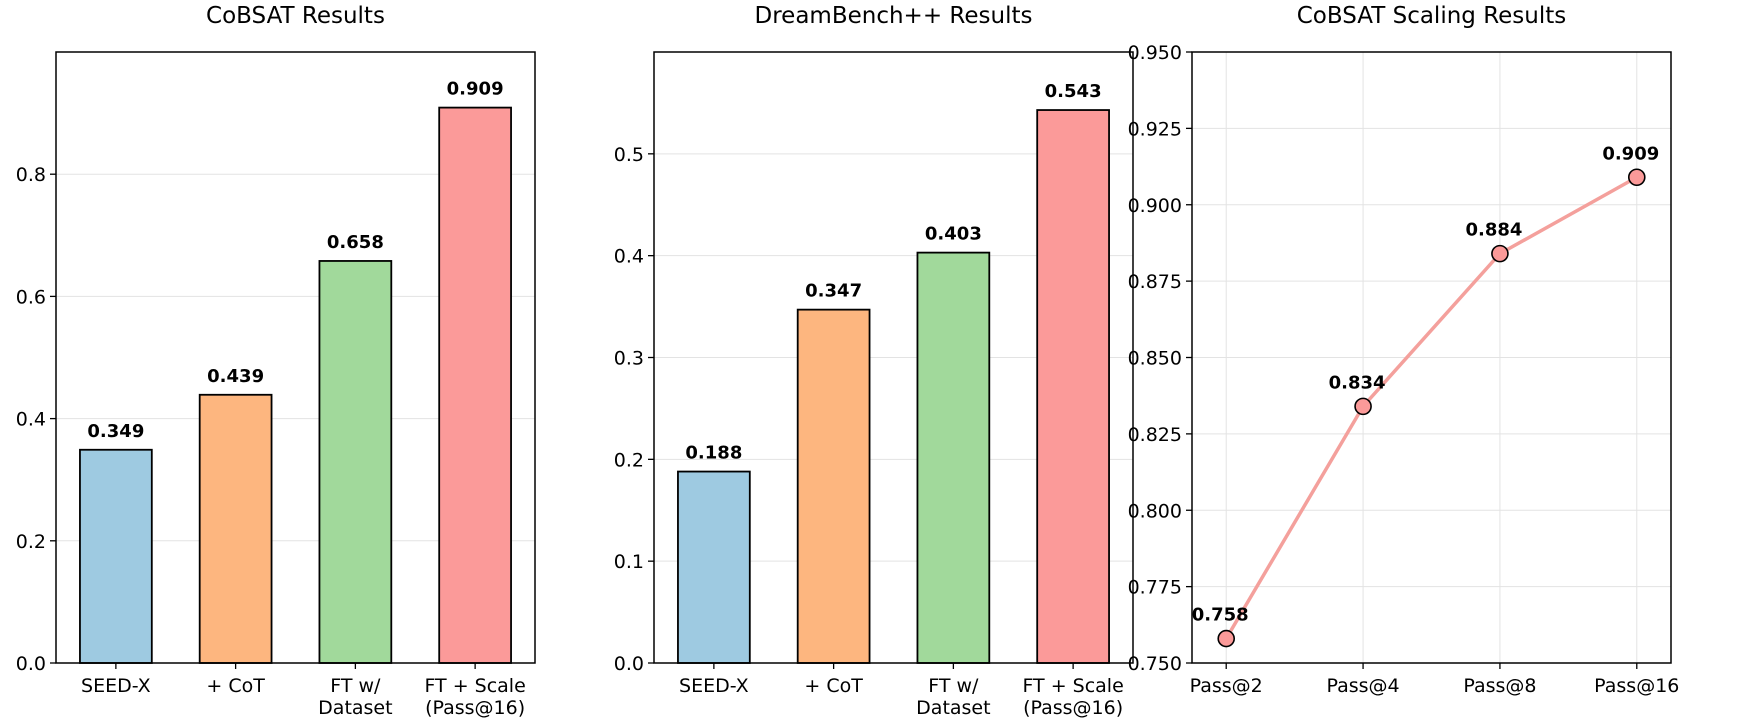 Image resolution: width=1737 pixels, height=722 pixels. Describe the element at coordinates (295, 16) in the screenshot. I see `chart-title: CoBSAT Results` at that location.